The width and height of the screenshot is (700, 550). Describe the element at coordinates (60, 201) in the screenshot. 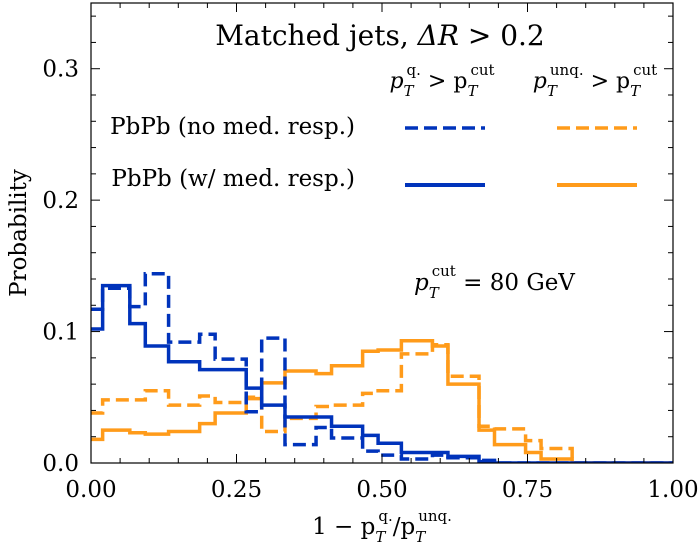

I see `y-tick-label: 0.2` at that location.